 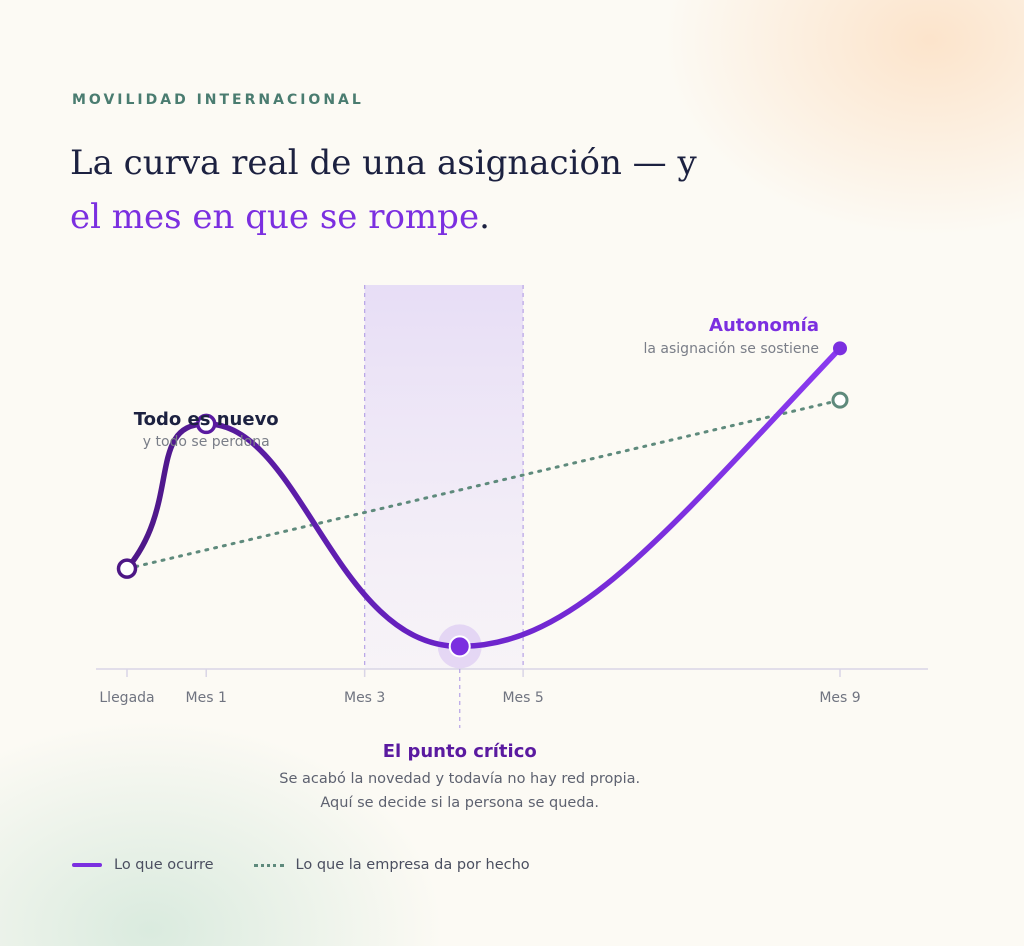 What do you see at coordinates (164, 865) in the screenshot?
I see `legend-label-actual: Lo que ocurre` at bounding box center [164, 865].